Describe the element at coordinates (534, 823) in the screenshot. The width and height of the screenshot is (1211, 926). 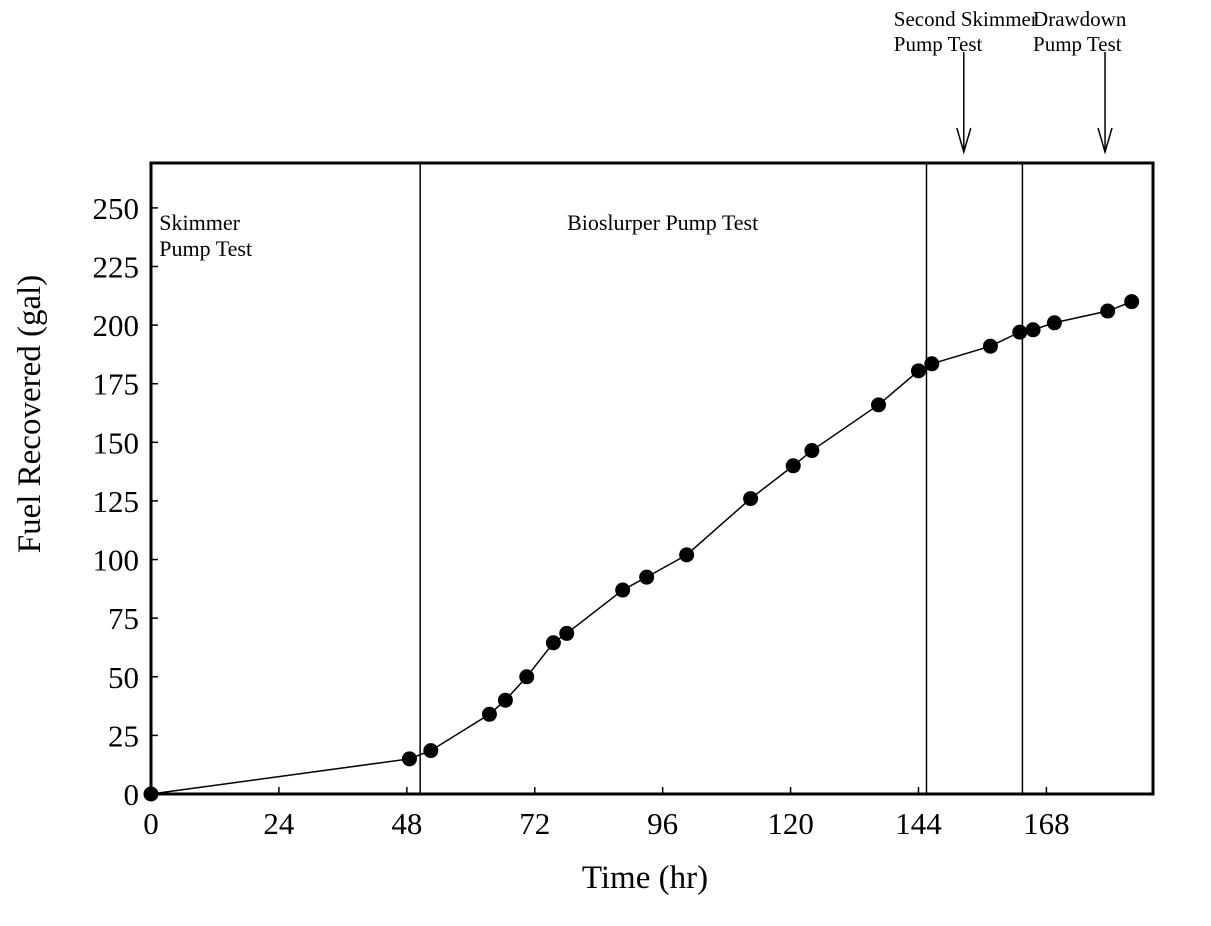
I see `x-tick-label: 72` at that location.